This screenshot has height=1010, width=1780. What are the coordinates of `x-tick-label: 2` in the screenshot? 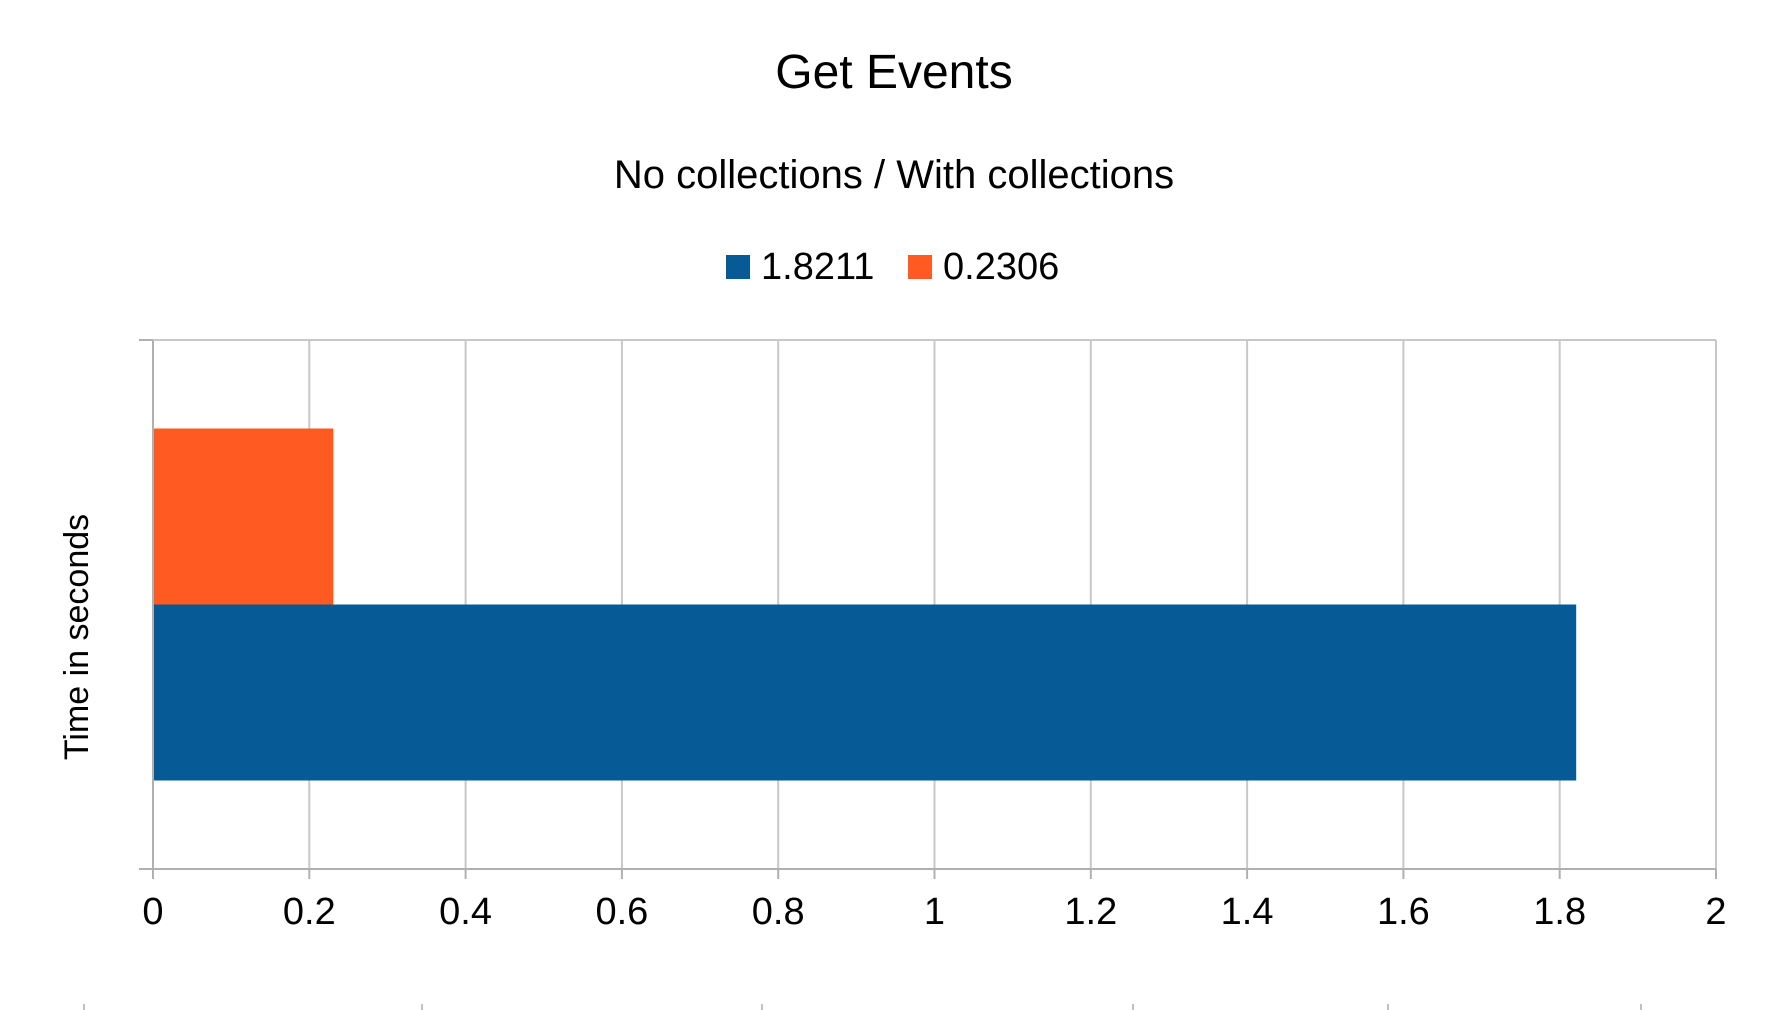 It's located at (1715, 912).